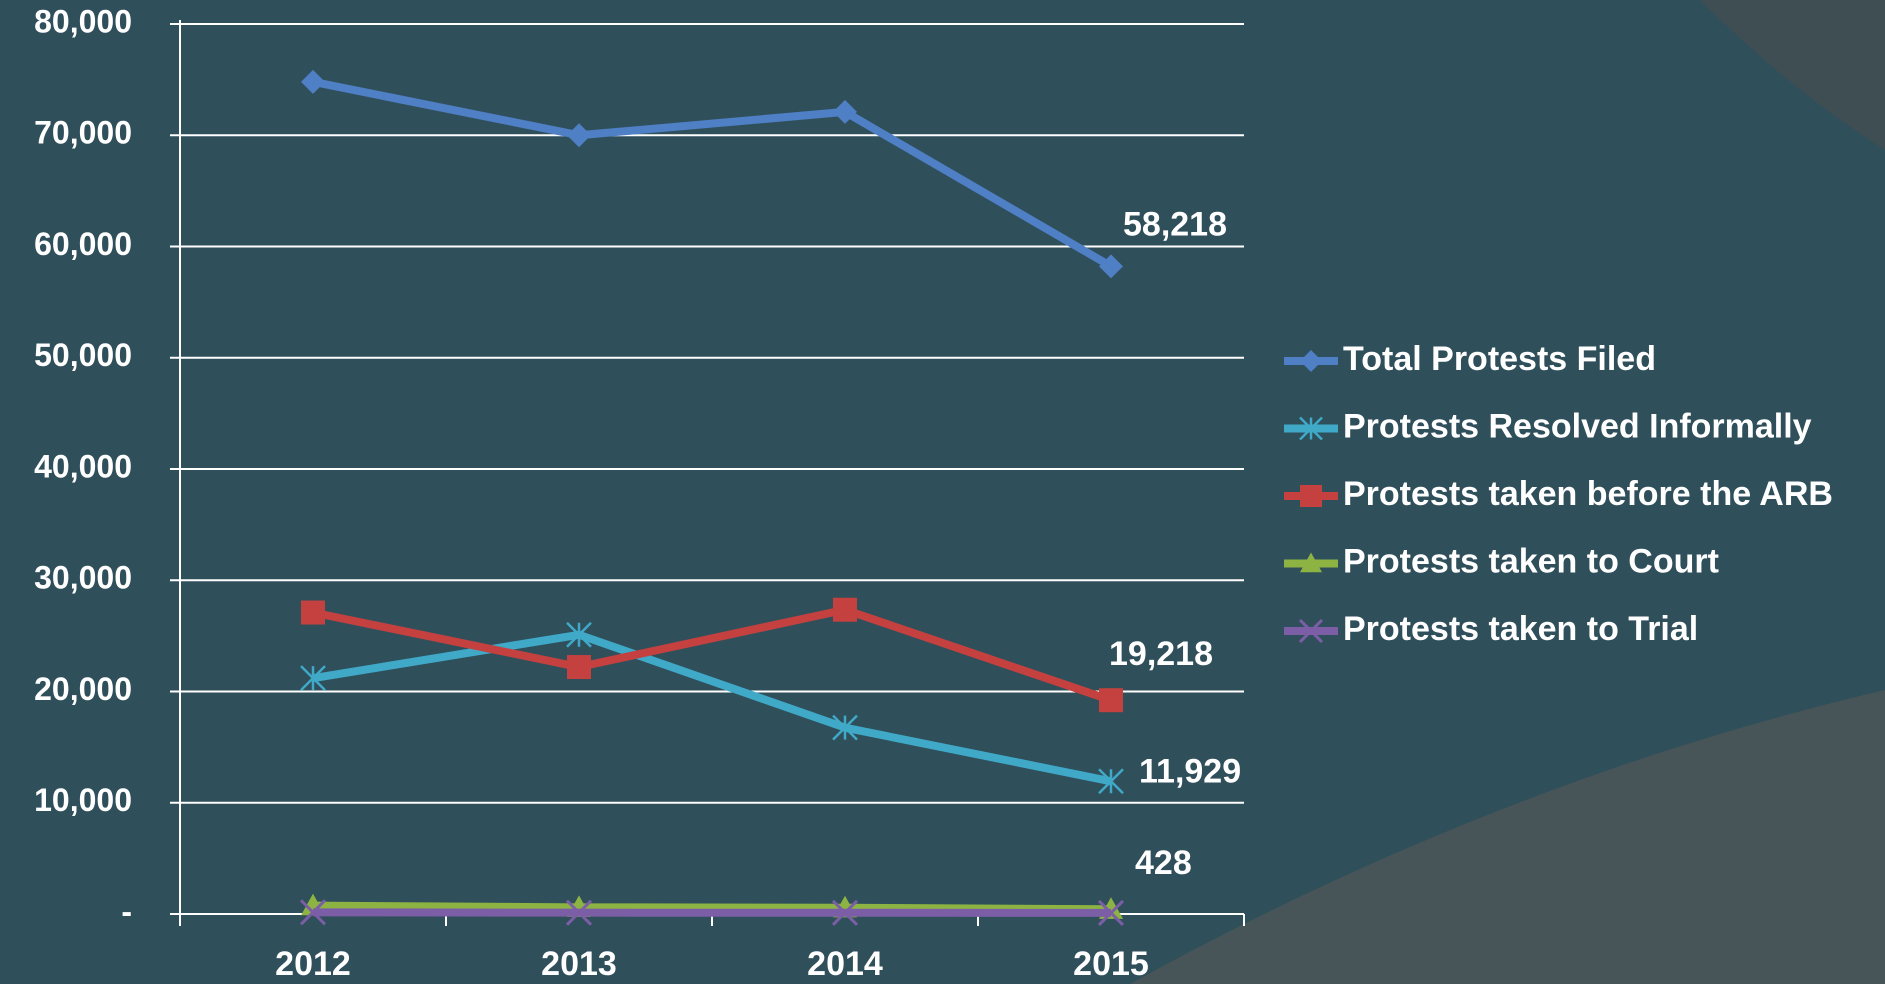  Describe the element at coordinates (313, 964) in the screenshot. I see `x-tick-label: 2012` at that location.